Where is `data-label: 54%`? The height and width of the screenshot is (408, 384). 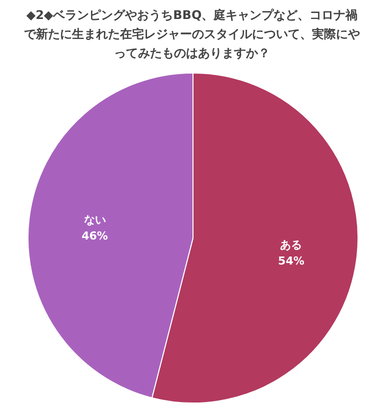 data-label: 54% is located at coordinates (291, 261).